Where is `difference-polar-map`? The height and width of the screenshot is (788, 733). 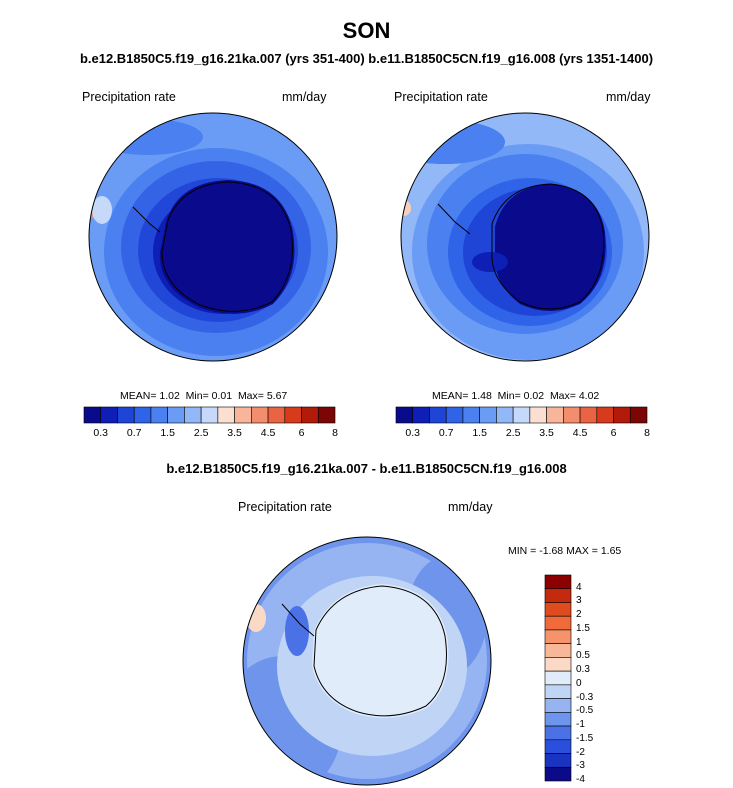
difference-polar-map is located at coordinates (367, 661).